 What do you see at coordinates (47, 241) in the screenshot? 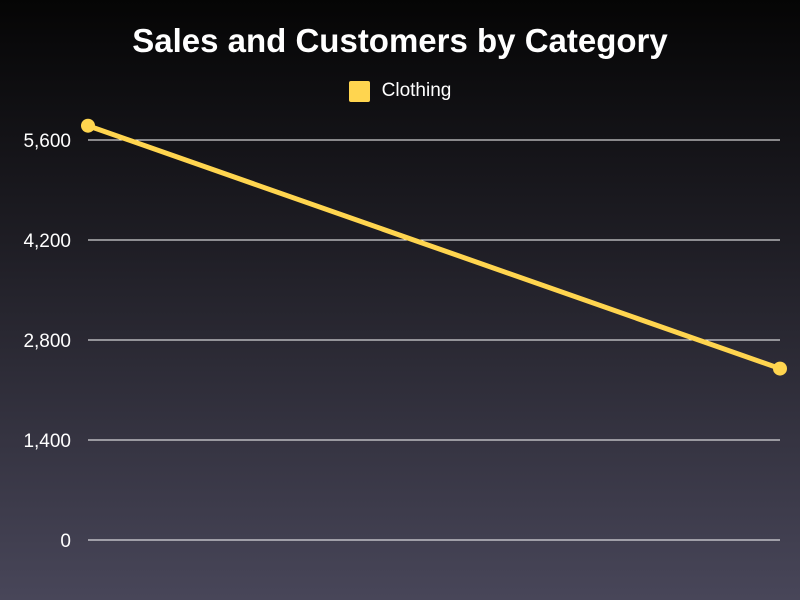
I see `y-tick-label: 4,200` at bounding box center [47, 241].